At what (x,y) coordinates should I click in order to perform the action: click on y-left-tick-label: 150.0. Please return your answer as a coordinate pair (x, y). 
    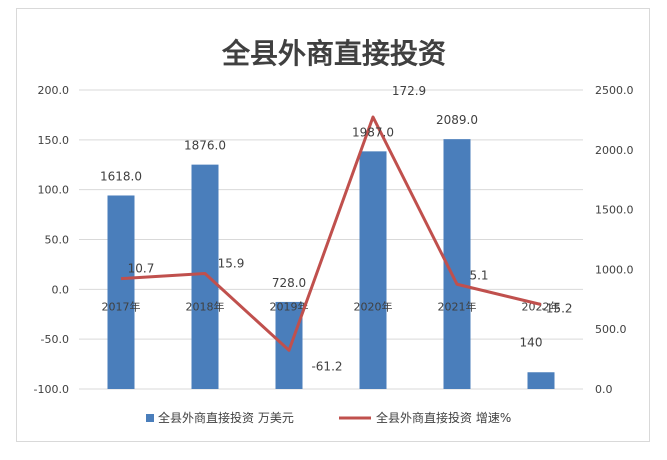
    Looking at the image, I should click on (54, 140).